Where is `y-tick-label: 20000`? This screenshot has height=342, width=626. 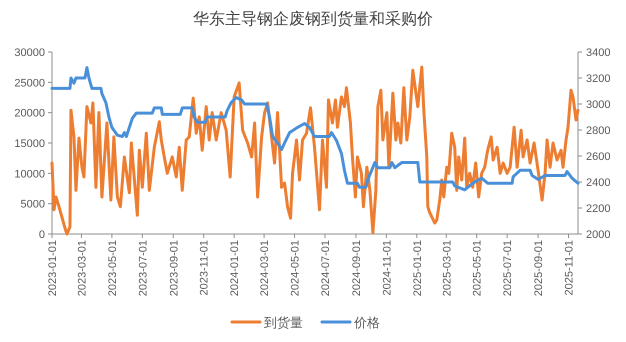 y-tick-label: 20000 is located at coordinates (29, 114).